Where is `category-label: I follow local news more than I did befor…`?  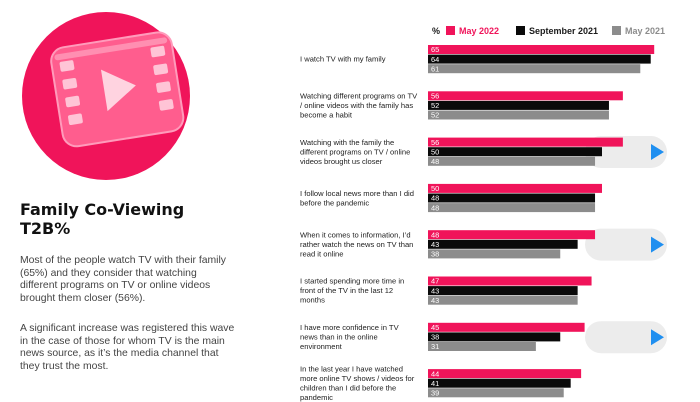
category-label: I follow local news more than I did befor… is located at coordinates (357, 198).